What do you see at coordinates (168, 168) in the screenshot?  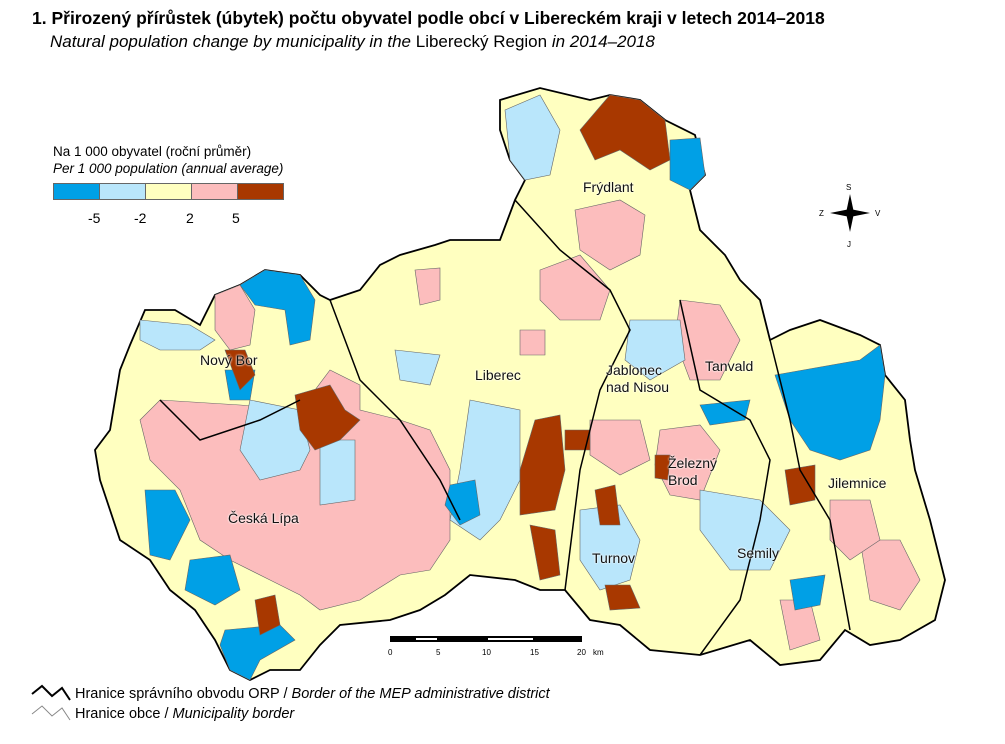 I see `legend-label-en: Per 1 000 population (annual average)` at bounding box center [168, 168].